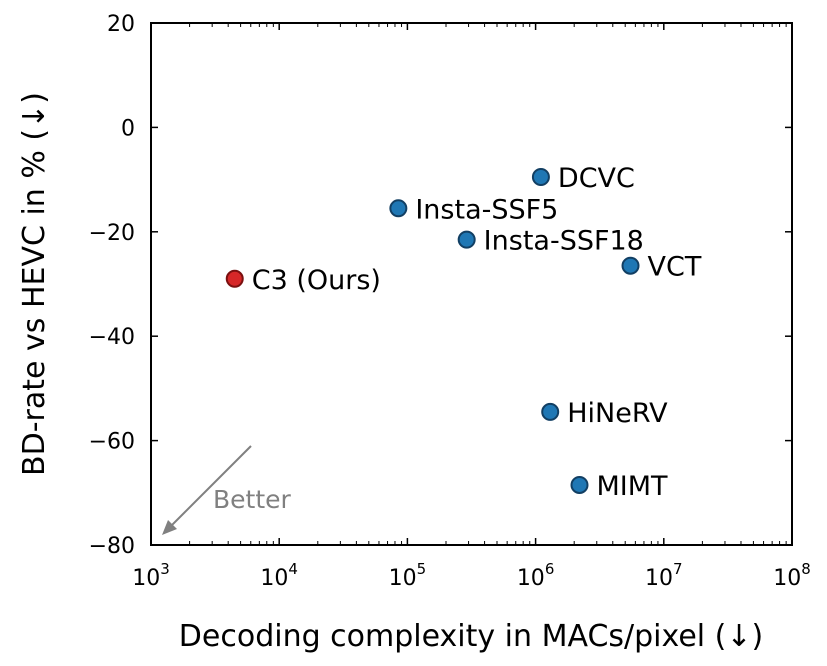 The image size is (827, 666). Describe the element at coordinates (632, 486) in the screenshot. I see `data-point-label: MIMT` at that location.